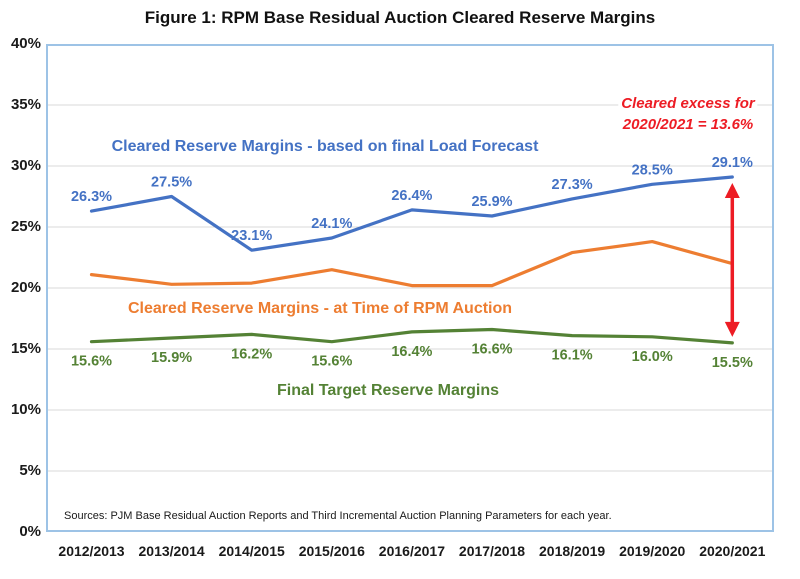 The height and width of the screenshot is (579, 800). Describe the element at coordinates (25, 43) in the screenshot. I see `y-axis-label: 40%` at that location.